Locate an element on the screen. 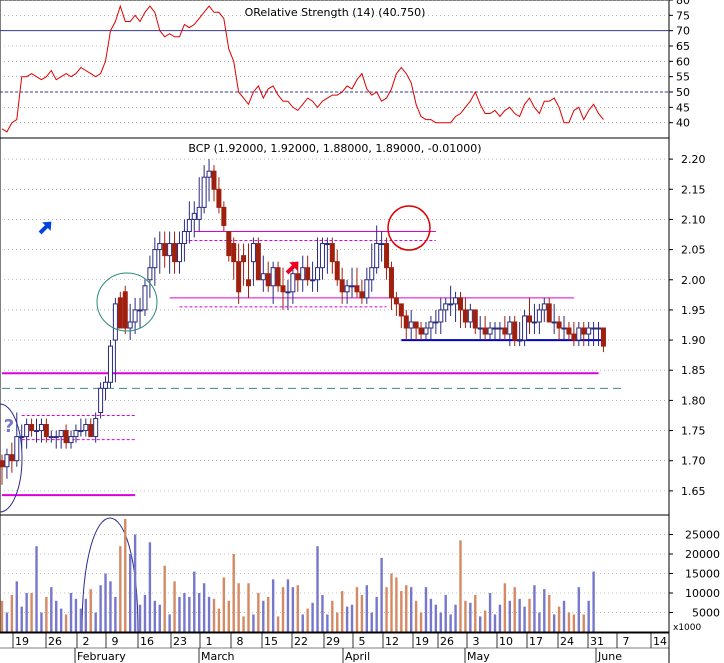 This screenshot has height=663, width=724. day-label: 19 is located at coordinates (22, 641).